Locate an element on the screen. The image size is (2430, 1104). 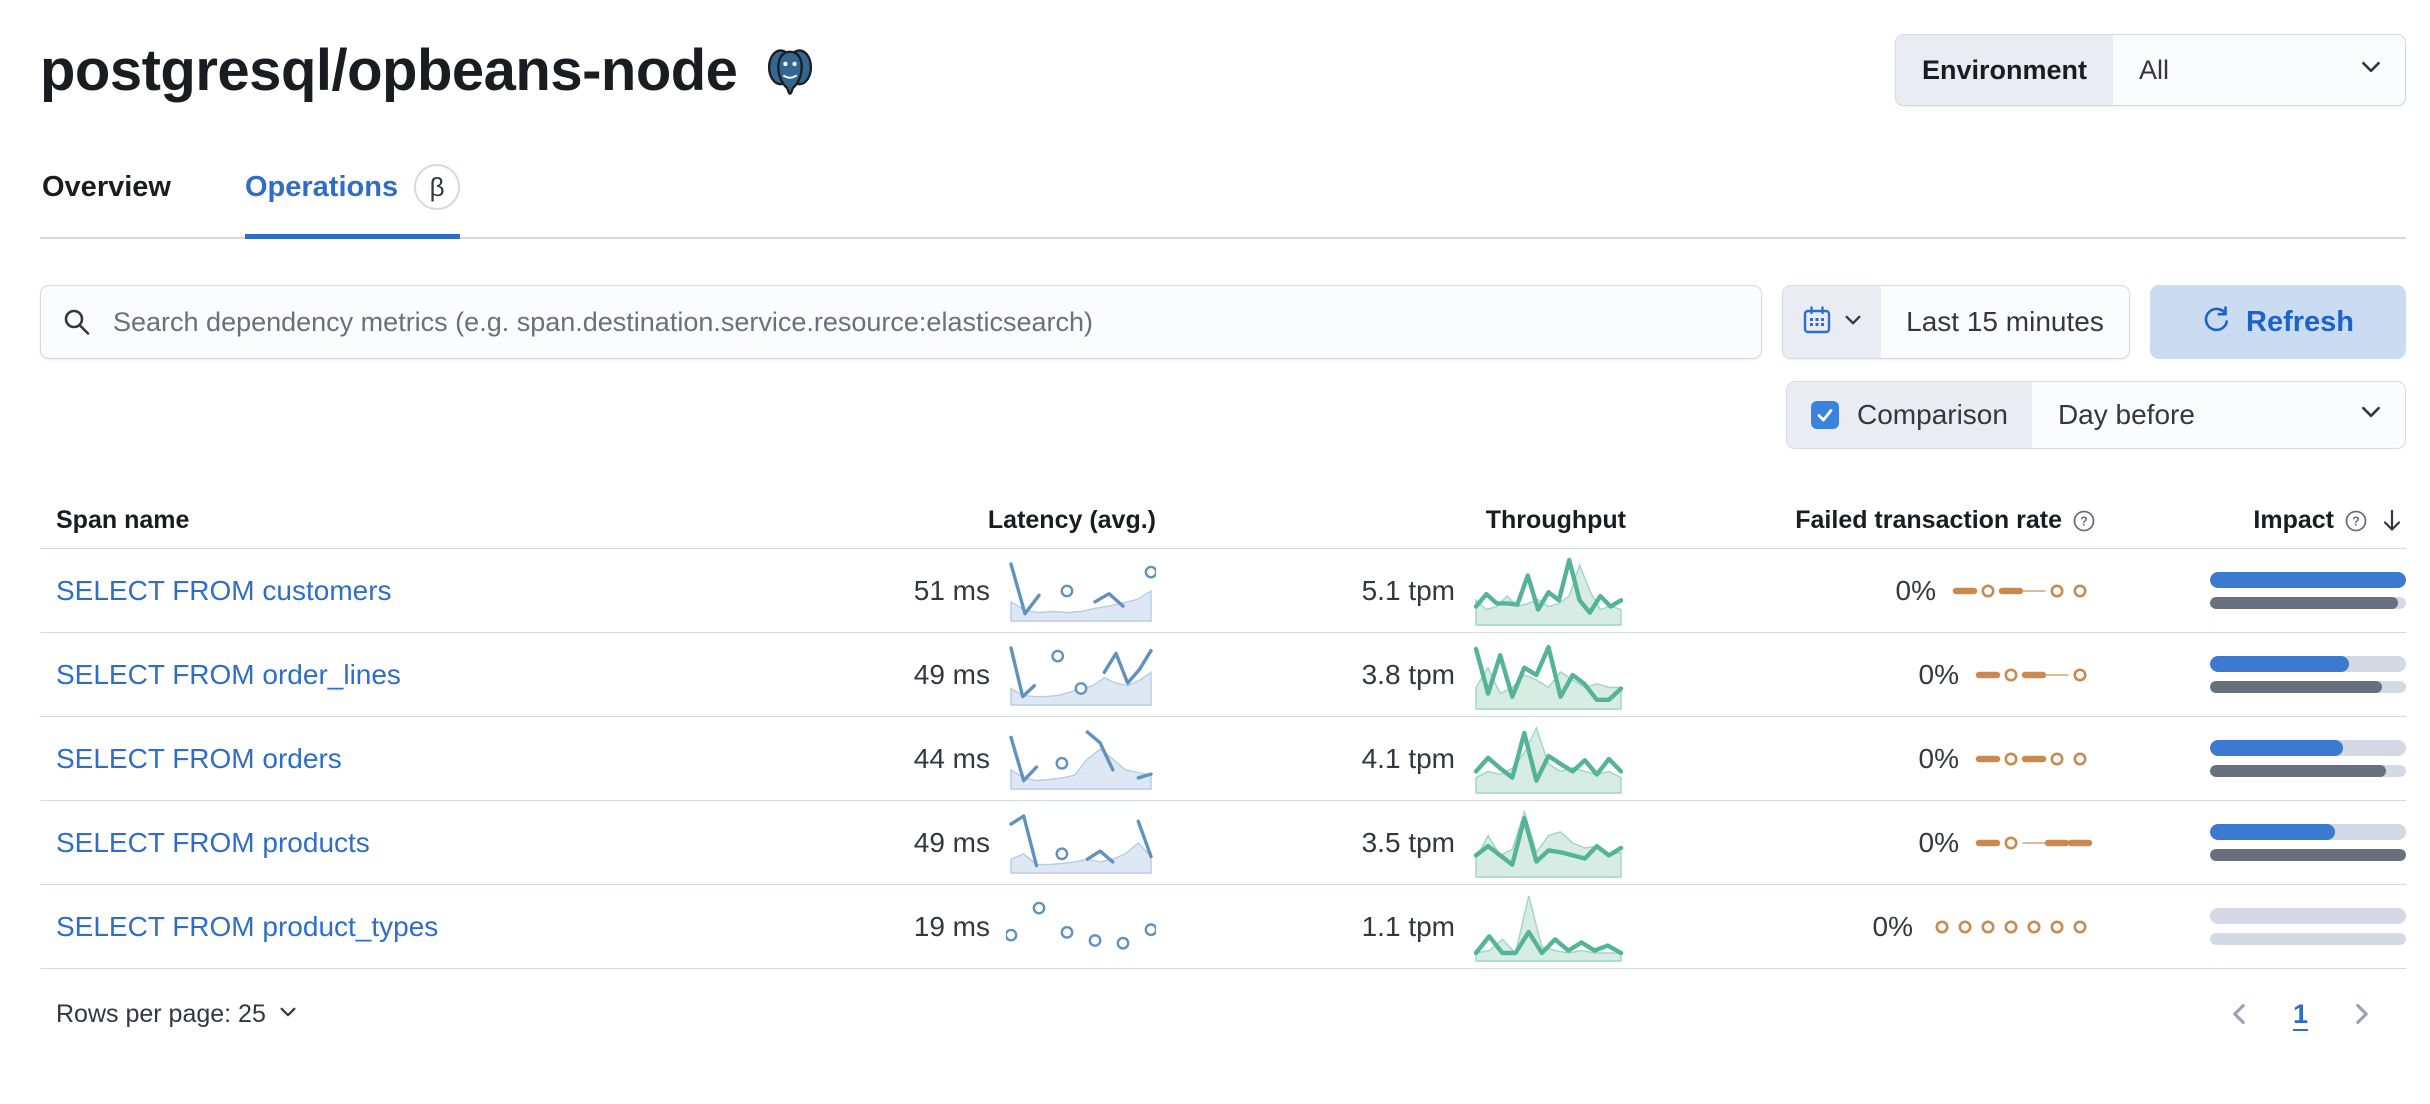
comparison-control: Comparison Day before is located at coordinates (2096, 415).